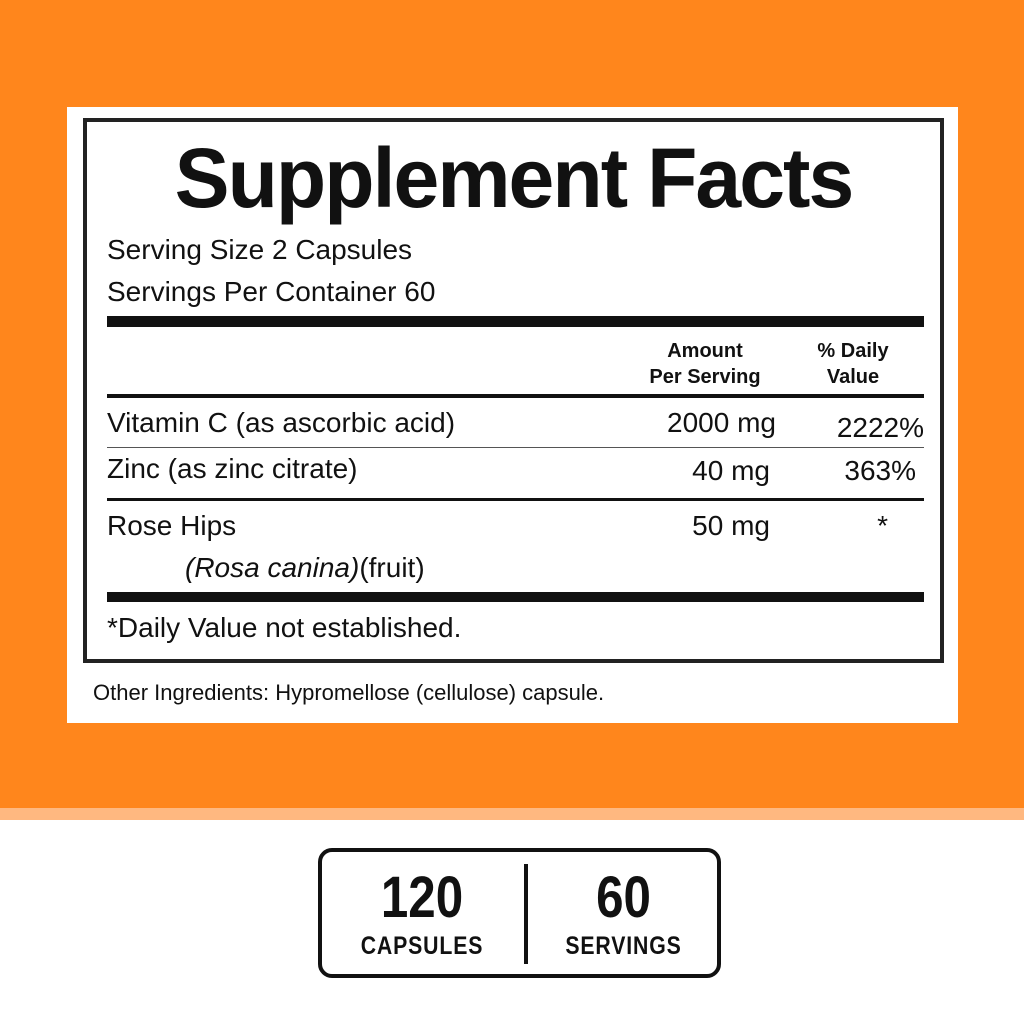 This screenshot has height=1024, width=1024. Describe the element at coordinates (232, 468) in the screenshot. I see `nutrient-name: Zinc (as zinc citrate)` at that location.